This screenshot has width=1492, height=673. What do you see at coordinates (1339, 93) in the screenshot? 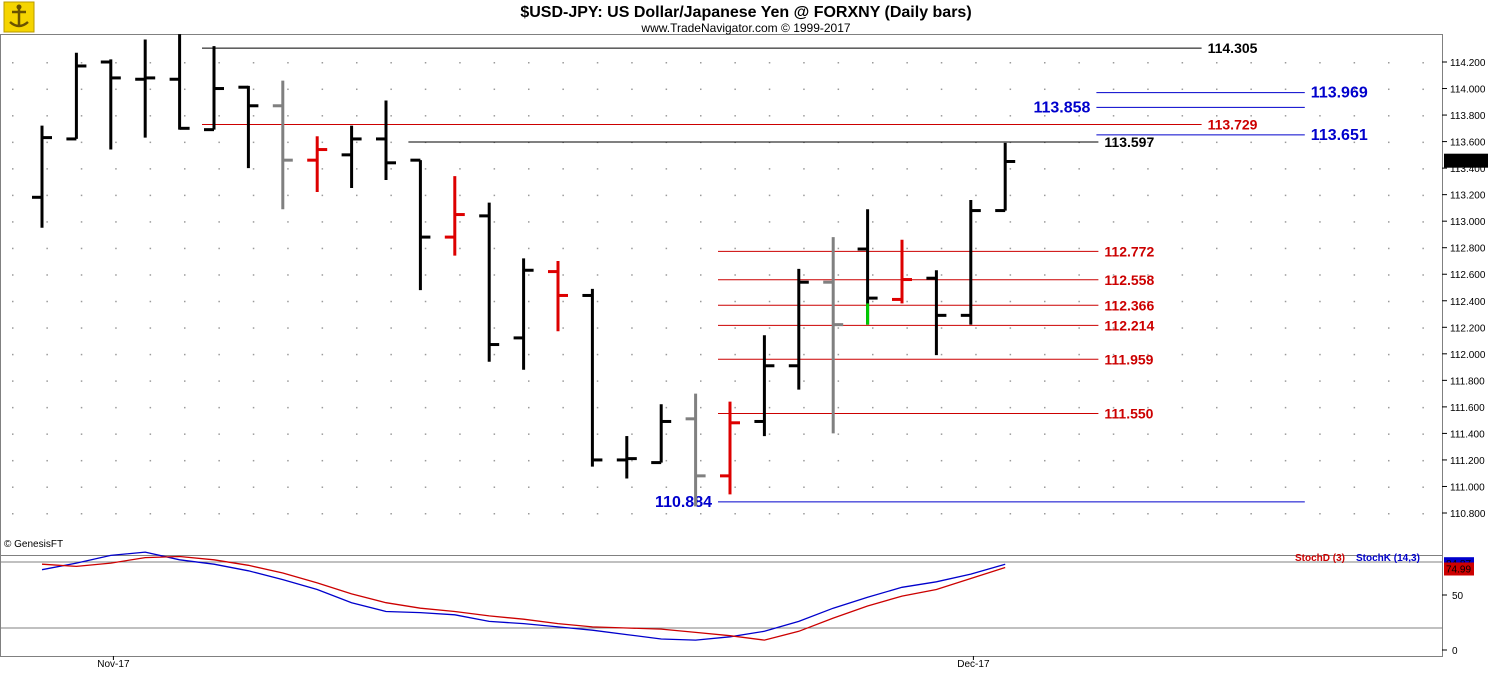
I see `level-label-113.969: 113.969` at bounding box center [1339, 93].